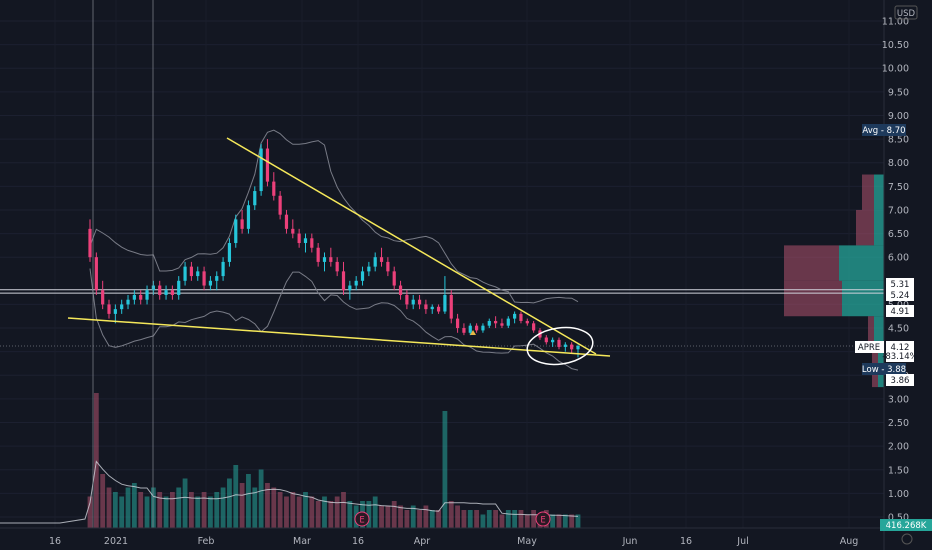 This screenshot has height=550, width=932. I want to click on time-tick-label: 16, so click(55, 541).